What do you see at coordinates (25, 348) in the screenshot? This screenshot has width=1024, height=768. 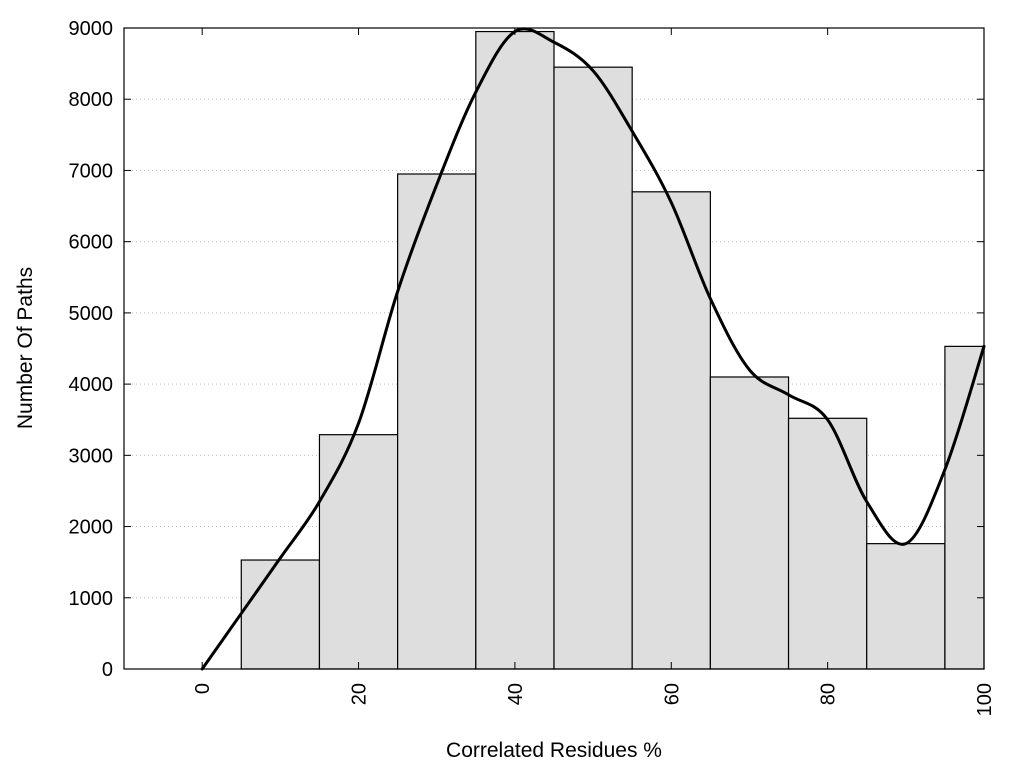 I see `y-axis-title: Number Of Paths` at bounding box center [25, 348].